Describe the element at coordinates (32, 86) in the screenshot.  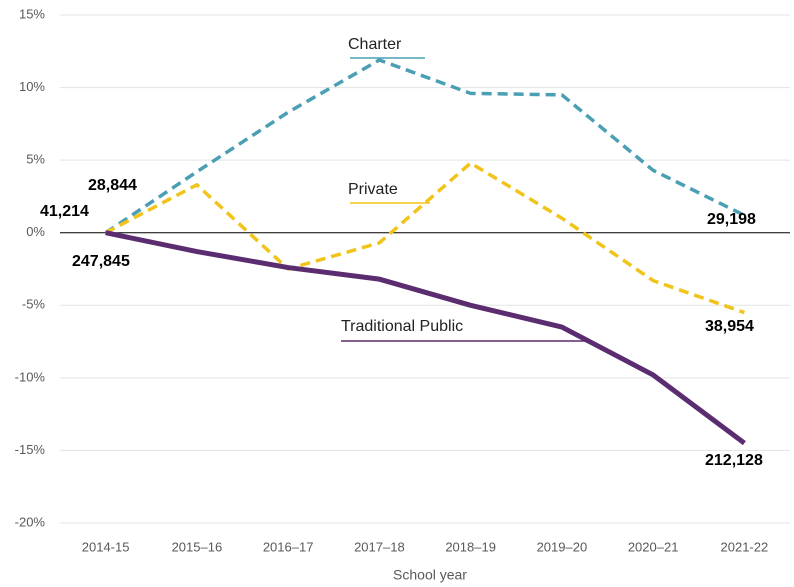
I see `y-tick-label: 10%` at that location.